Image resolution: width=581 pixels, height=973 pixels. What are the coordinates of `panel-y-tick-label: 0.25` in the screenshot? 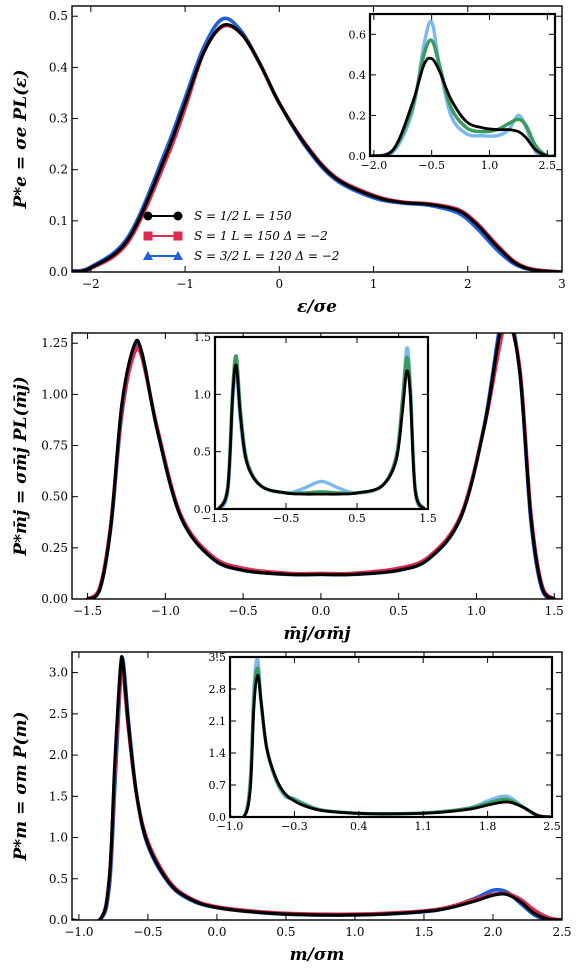 It's located at (54, 548).